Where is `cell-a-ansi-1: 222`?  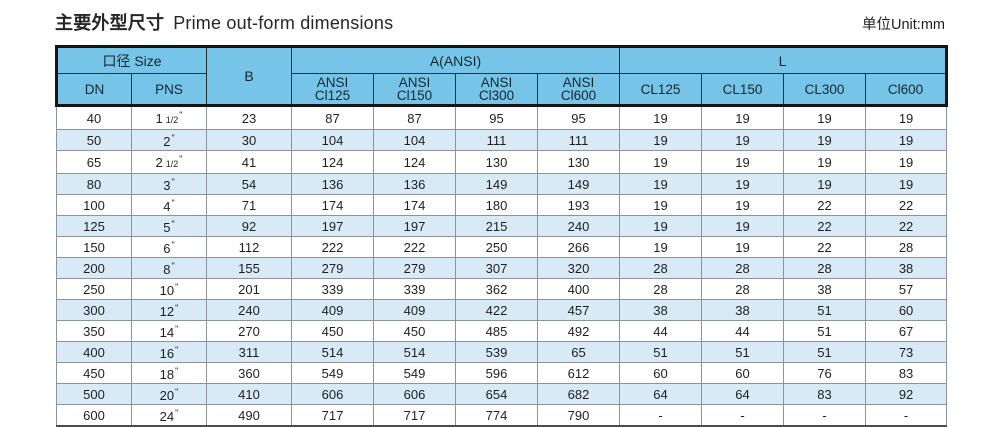 cell-a-ansi-1: 222 is located at coordinates (414, 247).